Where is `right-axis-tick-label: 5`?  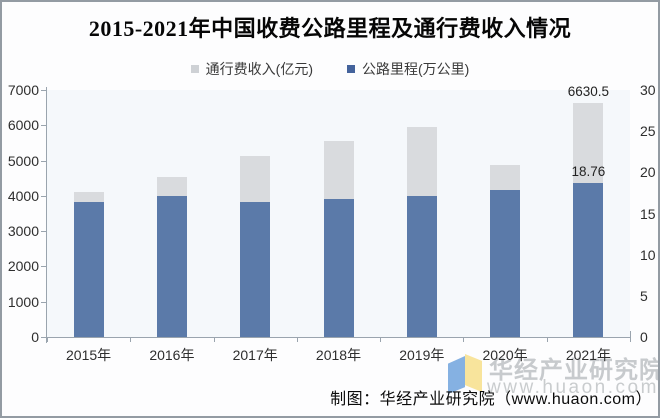 right-axis-tick-label: 5 is located at coordinates (644, 295).